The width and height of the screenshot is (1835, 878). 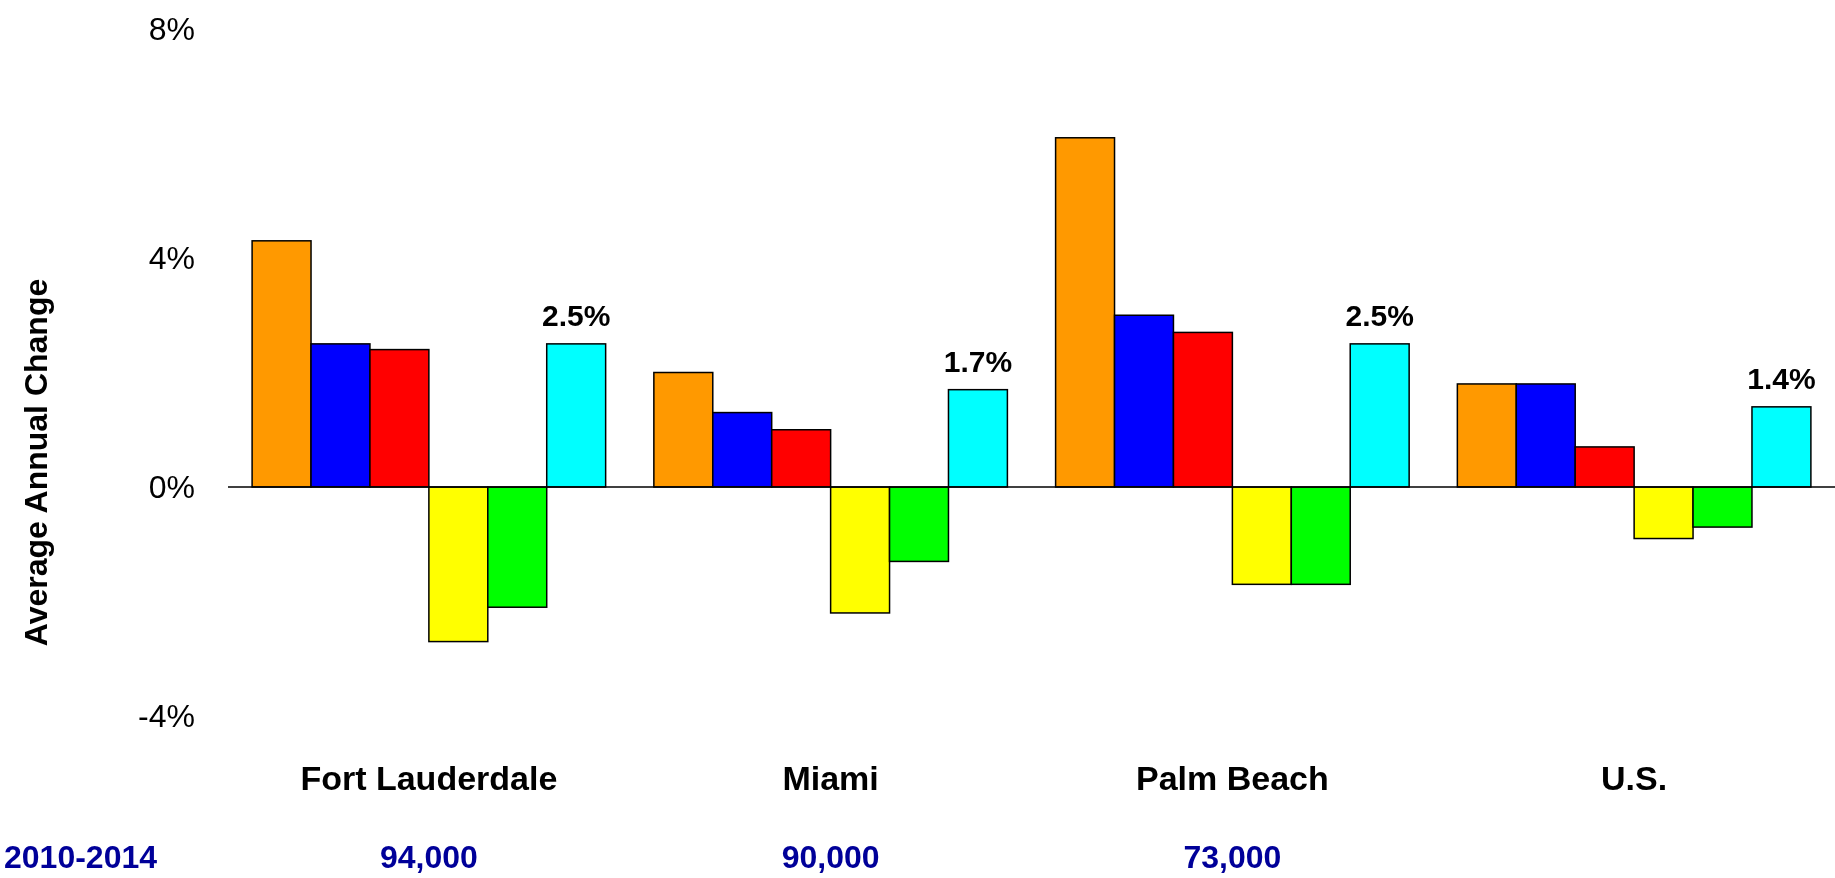 What do you see at coordinates (171, 487) in the screenshot?
I see `y-tick-label: 0%` at bounding box center [171, 487].